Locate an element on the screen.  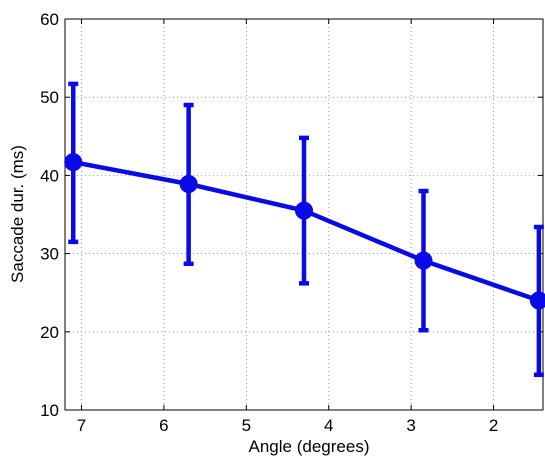
y-tick-label: 60 is located at coordinates (49, 19).